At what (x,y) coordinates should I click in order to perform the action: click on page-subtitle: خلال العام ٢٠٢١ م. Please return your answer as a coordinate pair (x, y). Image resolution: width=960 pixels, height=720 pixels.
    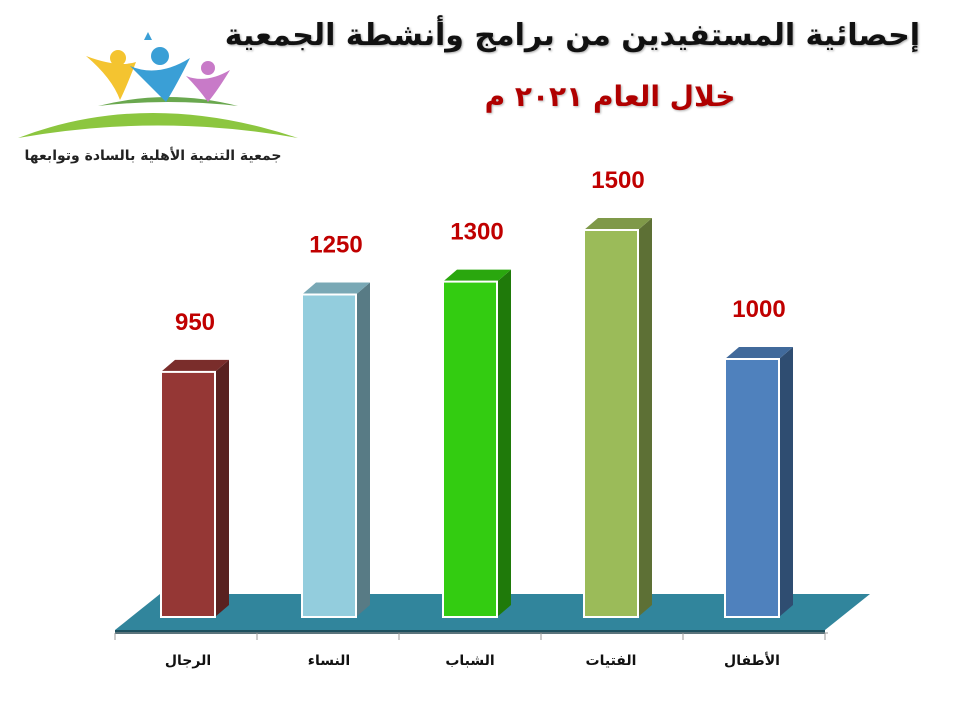
    Looking at the image, I should click on (610, 96).